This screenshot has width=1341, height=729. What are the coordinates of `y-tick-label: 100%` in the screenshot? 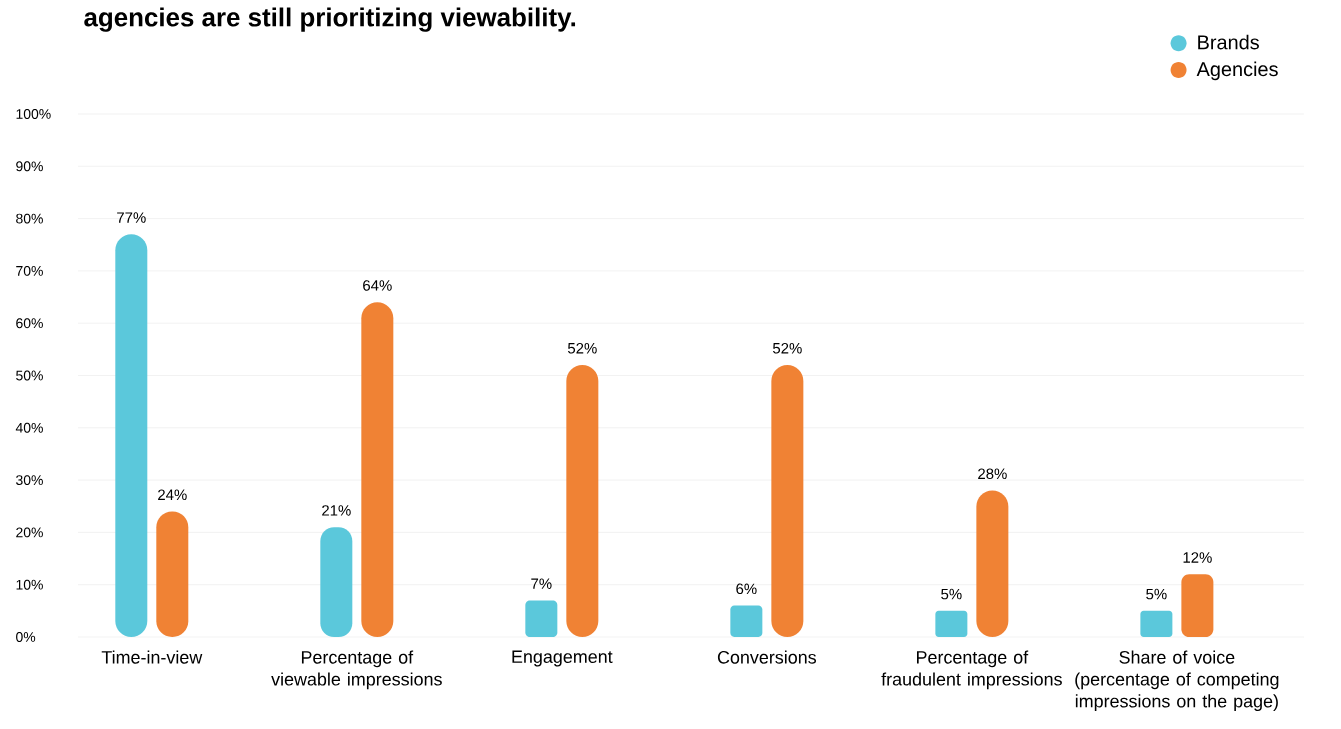 It's located at (33, 114).